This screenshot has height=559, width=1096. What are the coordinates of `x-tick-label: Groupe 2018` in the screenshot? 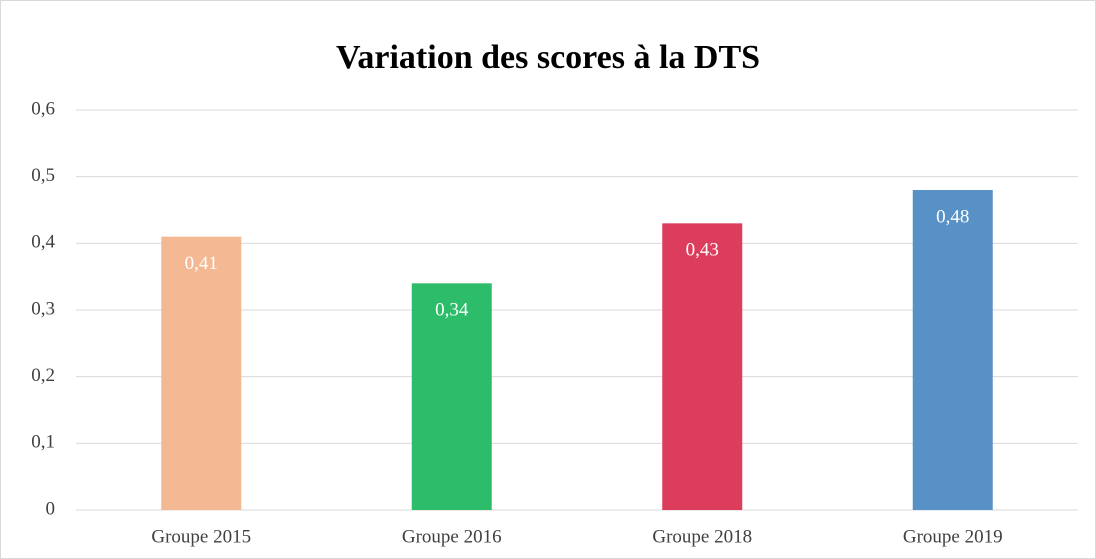 It's located at (702, 536).